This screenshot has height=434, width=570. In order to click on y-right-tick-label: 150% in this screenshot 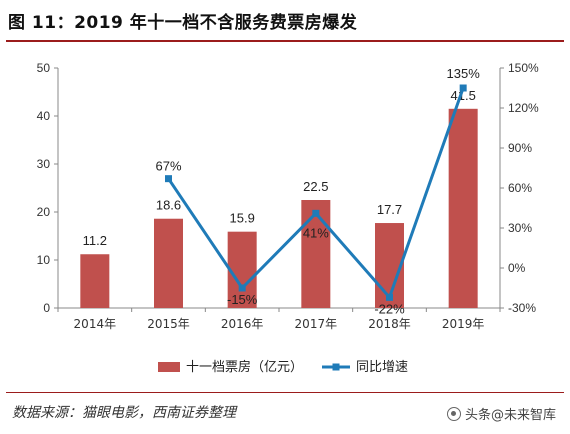, I will do `click(523, 68)`.